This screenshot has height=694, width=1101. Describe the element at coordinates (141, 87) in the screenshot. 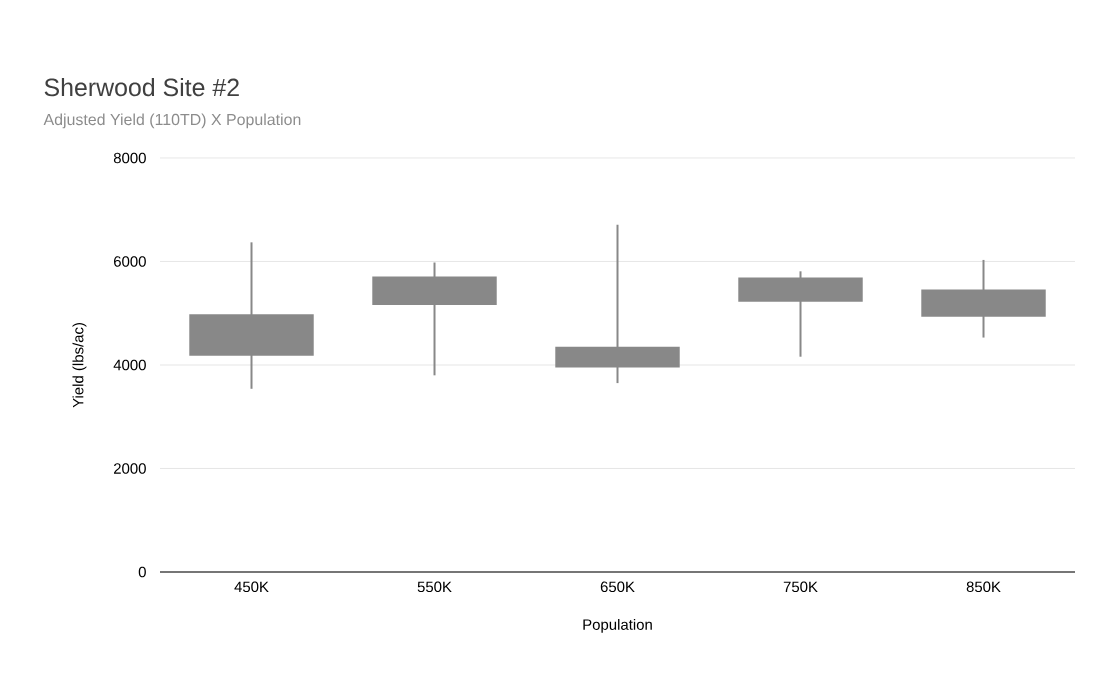

I see `chart-title: Sherwood Site #2` at that location.